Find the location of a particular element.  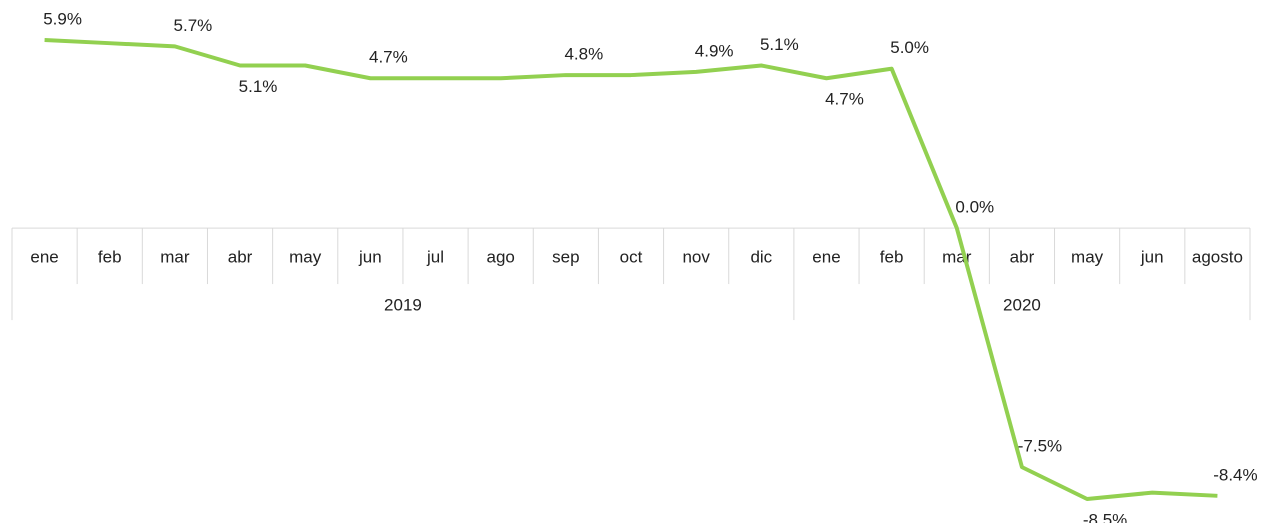

data-label: -8.5% is located at coordinates (1105, 516).